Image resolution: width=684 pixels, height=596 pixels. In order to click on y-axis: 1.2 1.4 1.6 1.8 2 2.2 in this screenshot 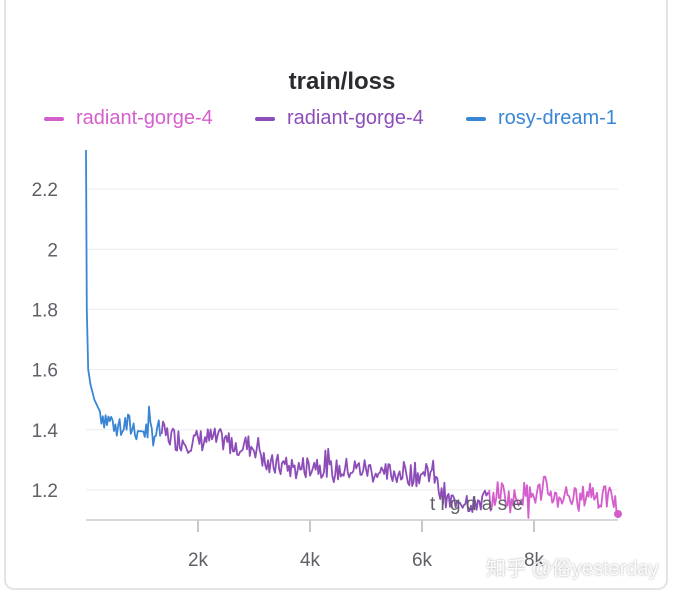, I will do `click(45, 341)`.